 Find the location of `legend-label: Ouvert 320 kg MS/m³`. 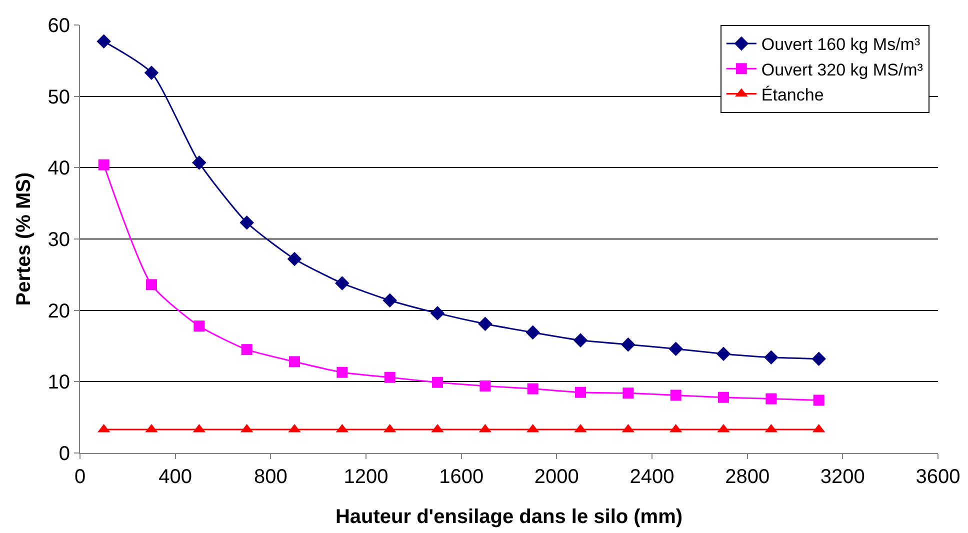

legend-label: Ouvert 320 kg MS/m³ is located at coordinates (842, 70).